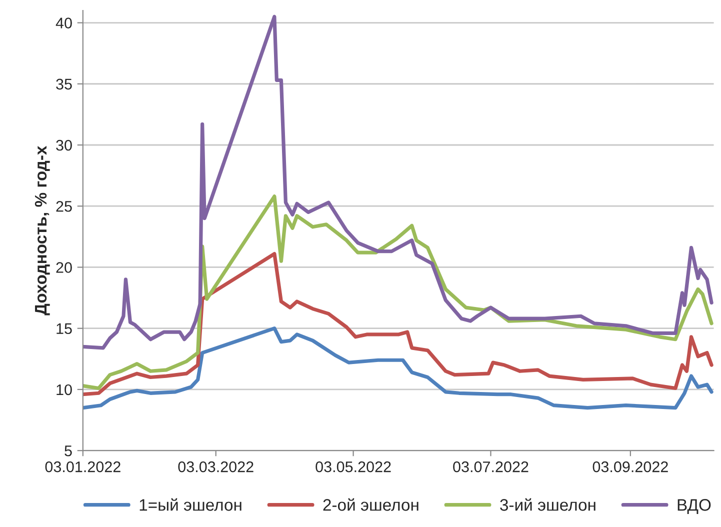  Describe the element at coordinates (398, 368) in the screenshot. I see `line-series` at that location.